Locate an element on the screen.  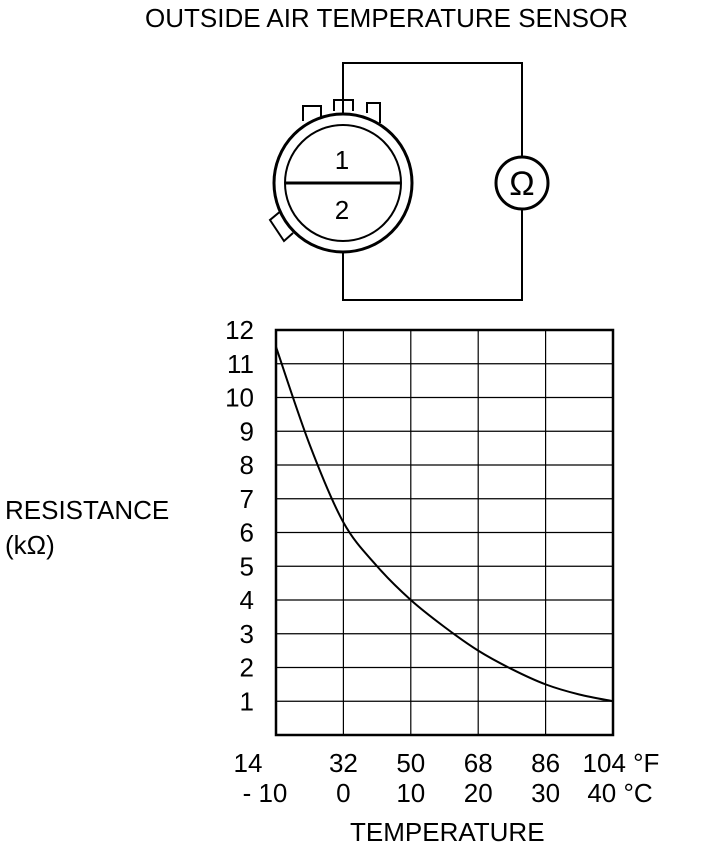
x-tick-label-c: 30 is located at coordinates (545, 793).